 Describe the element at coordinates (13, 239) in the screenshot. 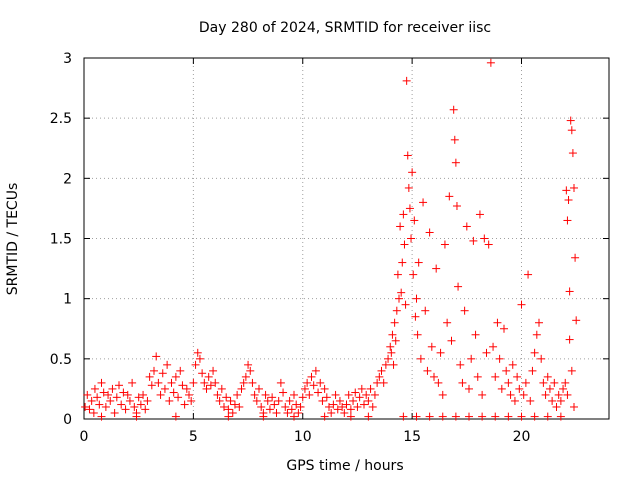

I see `y-axis-label: SRMTID / TECUs` at that location.